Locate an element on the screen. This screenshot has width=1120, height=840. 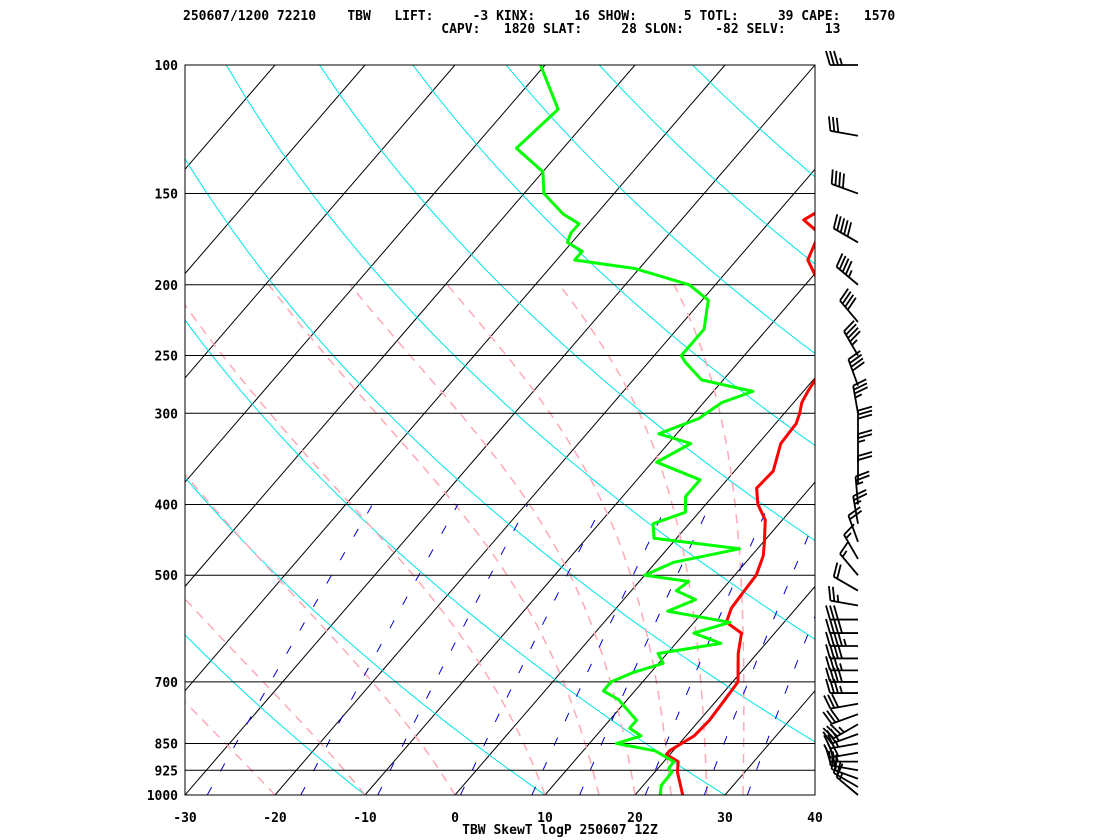
pressure-tick-label: 250 is located at coordinates (167, 356).